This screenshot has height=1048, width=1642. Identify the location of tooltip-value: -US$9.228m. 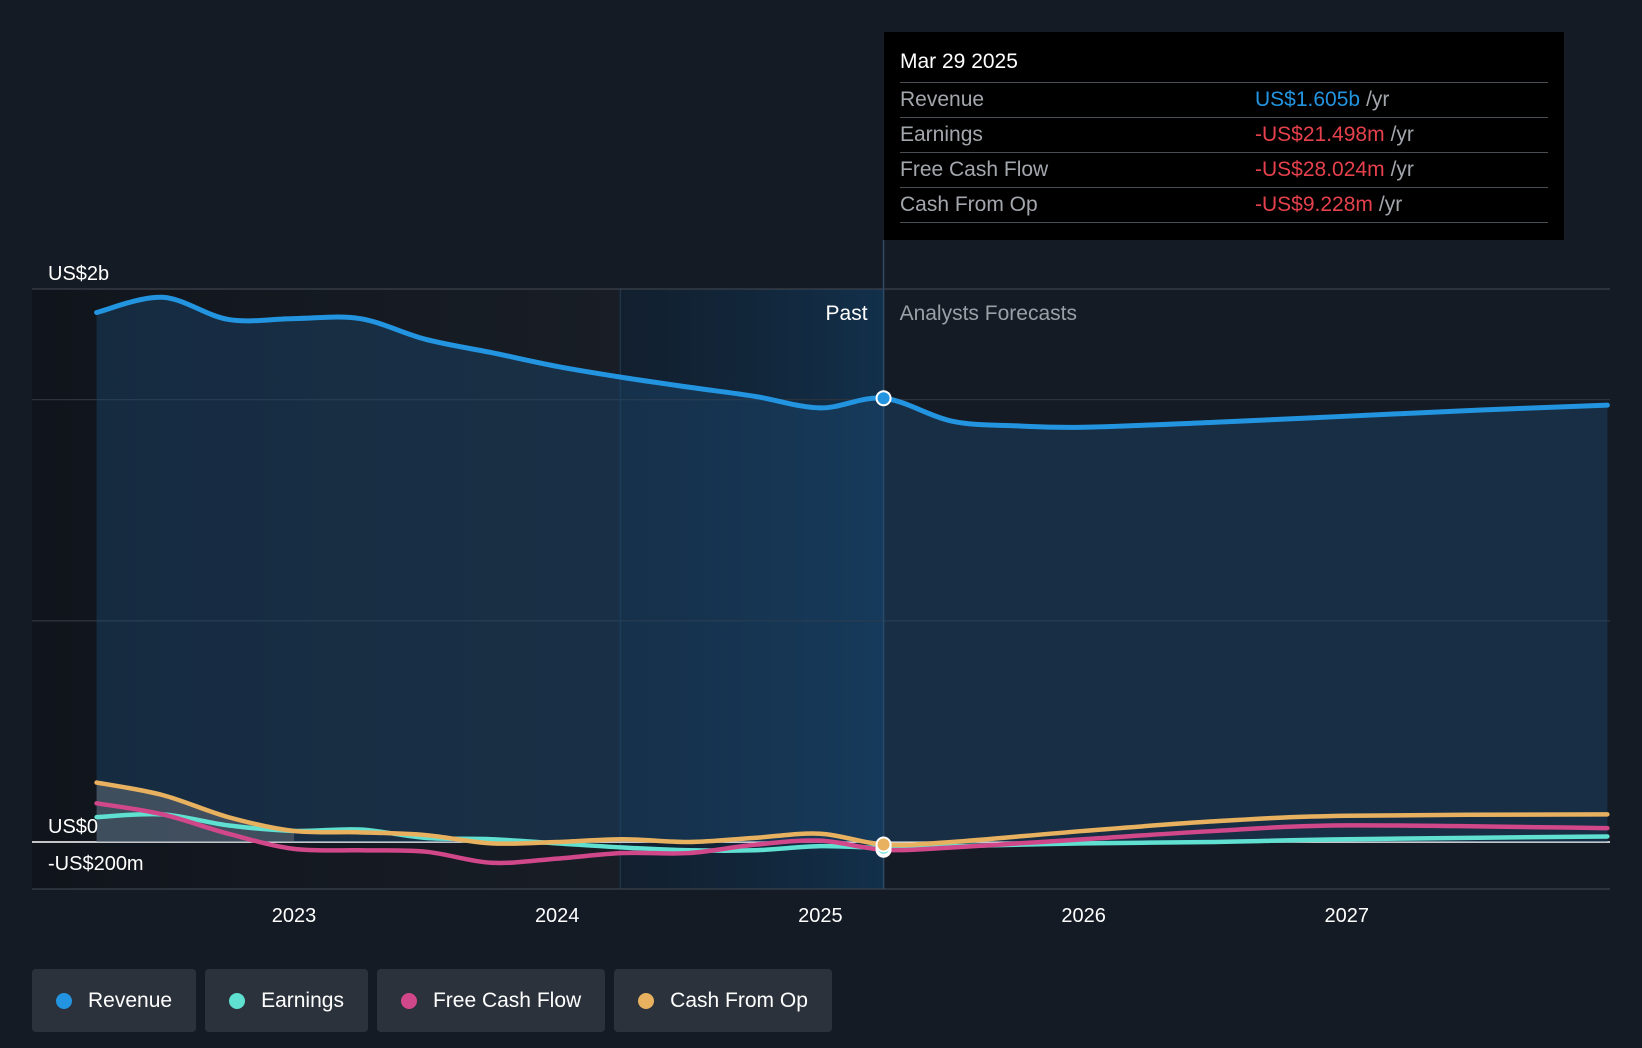
(1314, 204).